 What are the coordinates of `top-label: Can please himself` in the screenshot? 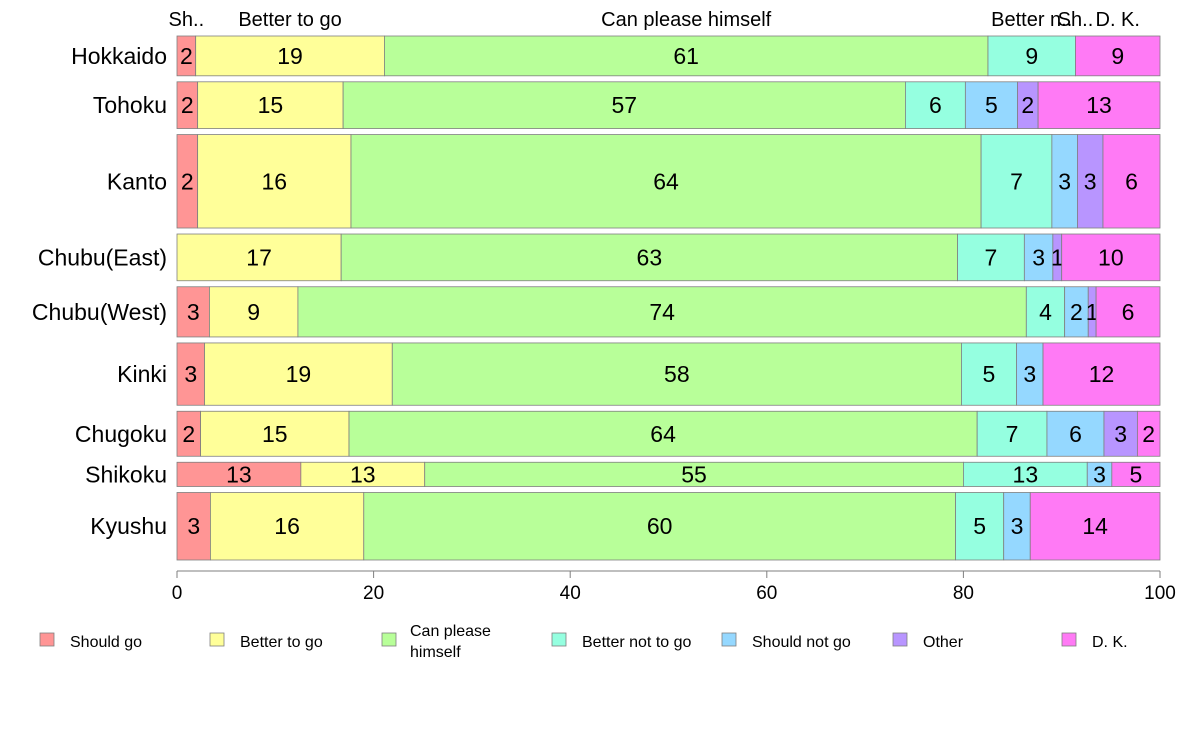 It's located at (686, 20).